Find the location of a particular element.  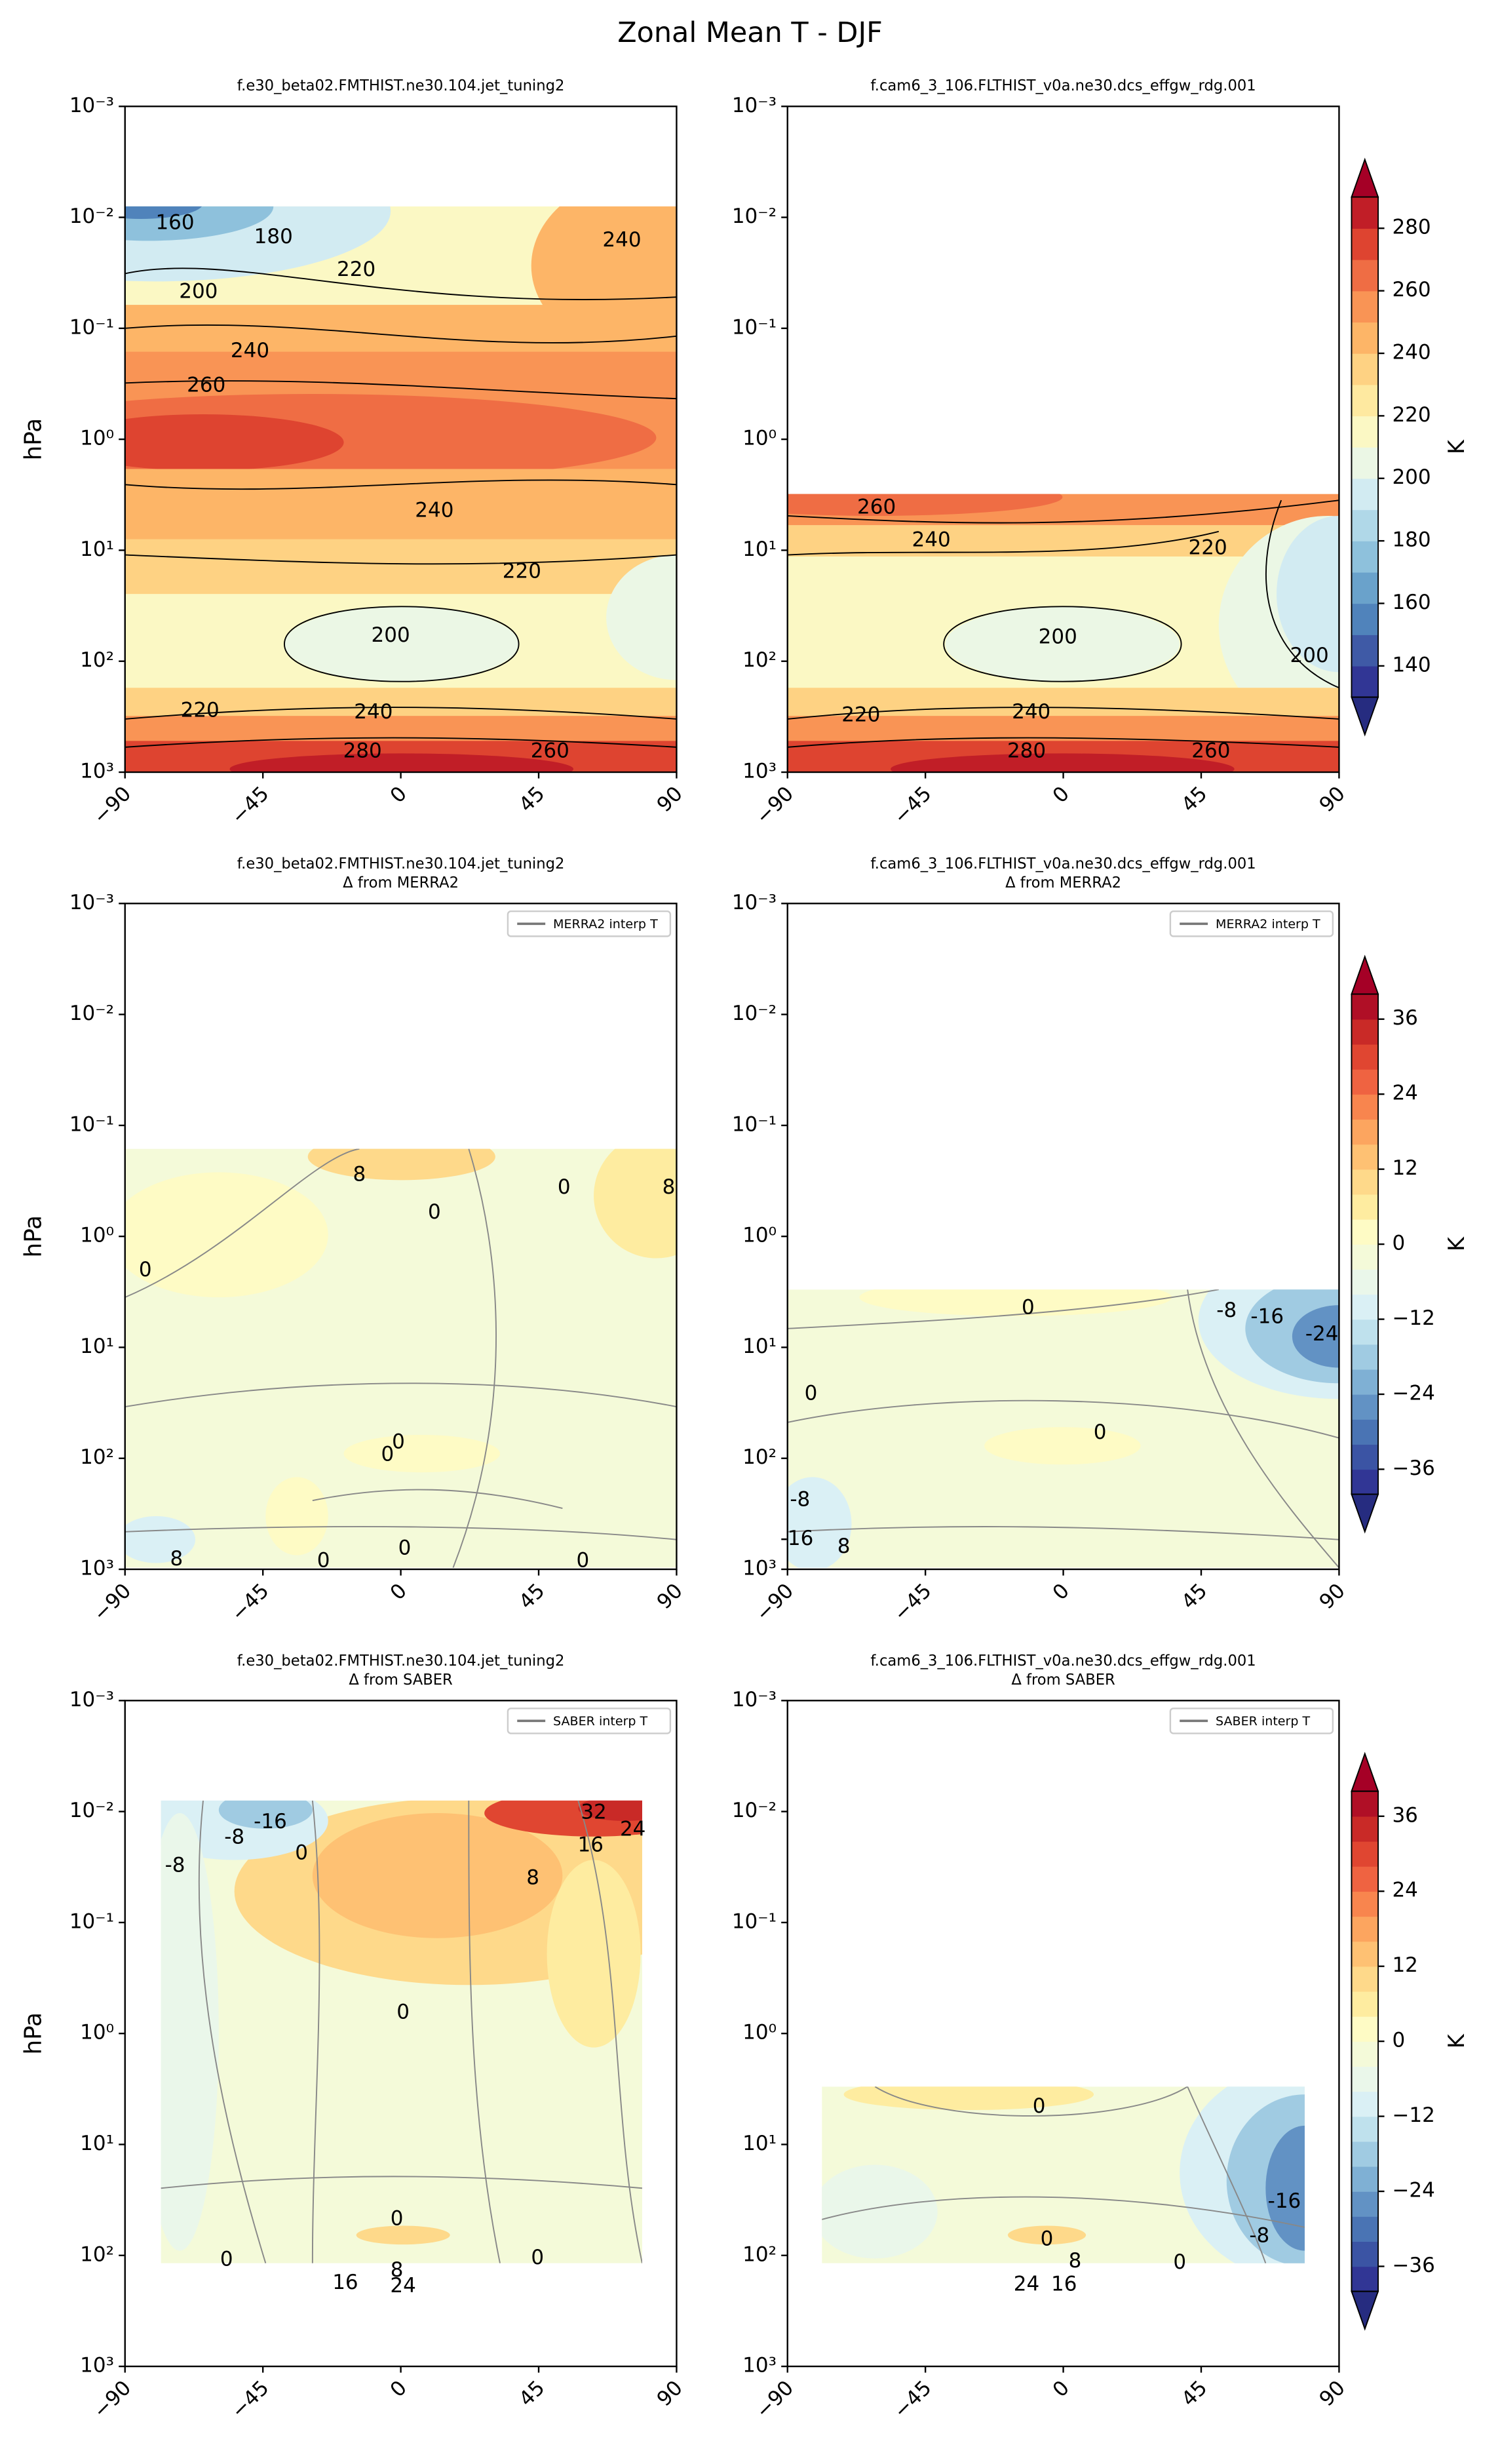

contour-label: -24 is located at coordinates (1322, 1334).